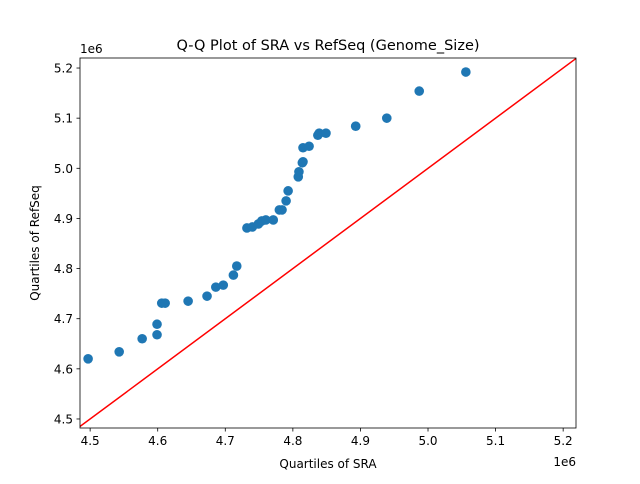 This screenshot has width=640, height=484. Describe the element at coordinates (63, 319) in the screenshot. I see `y-tick-label: 4.7` at that location.